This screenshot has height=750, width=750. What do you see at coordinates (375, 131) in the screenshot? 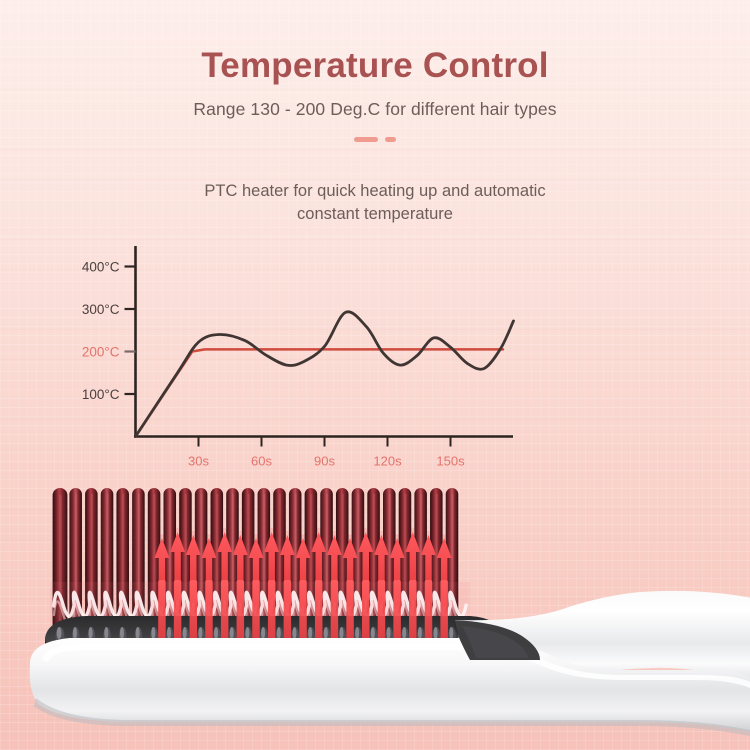
I see `divider-dashes` at bounding box center [375, 131].